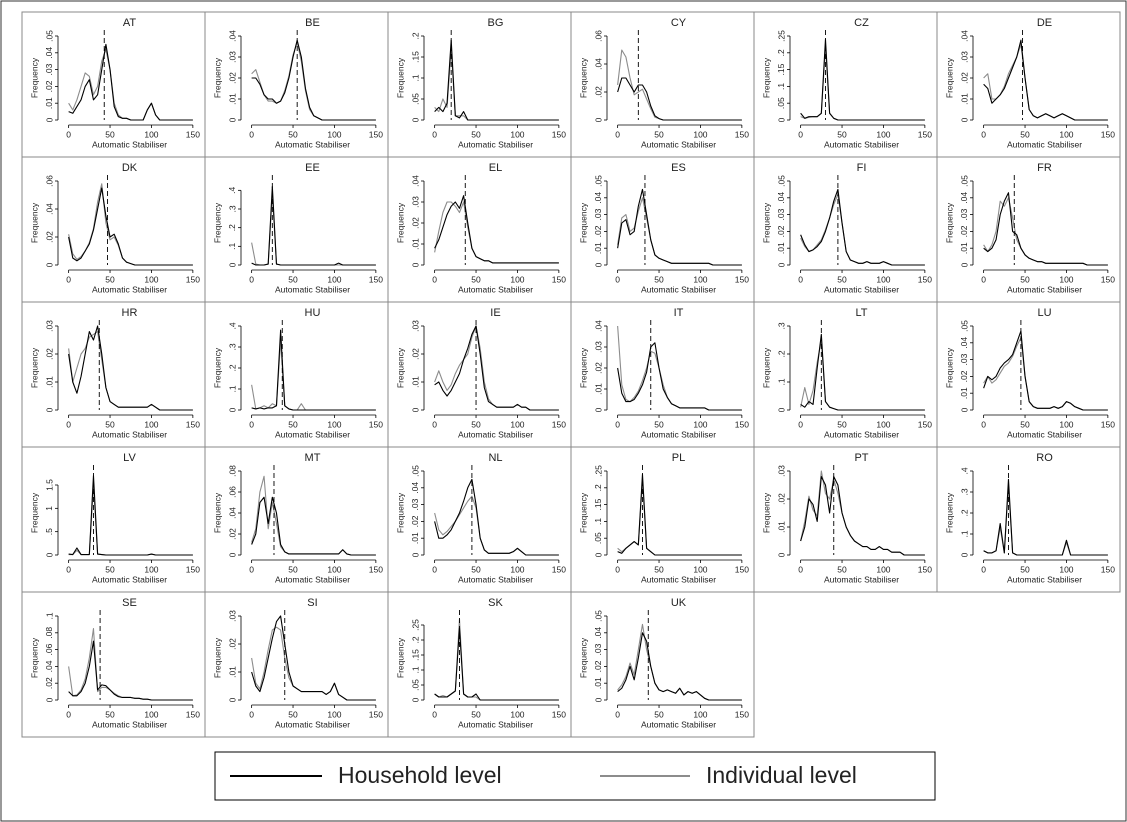 Image resolution: width=1127 pixels, height=822 pixels. What do you see at coordinates (679, 23) in the screenshot?
I see `panel-title: CY` at bounding box center [679, 23].